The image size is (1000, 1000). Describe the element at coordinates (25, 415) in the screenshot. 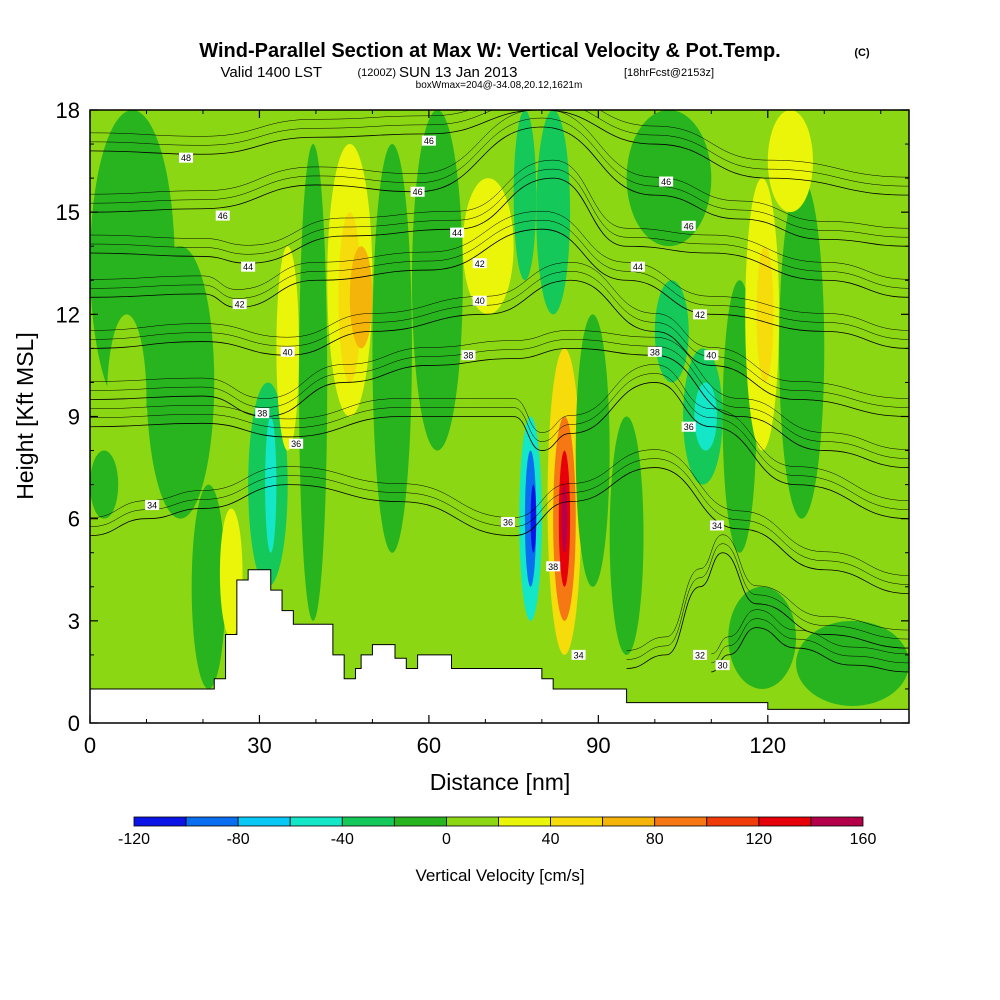

I see `y-axis-label: Height [Kft MSL]` at that location.